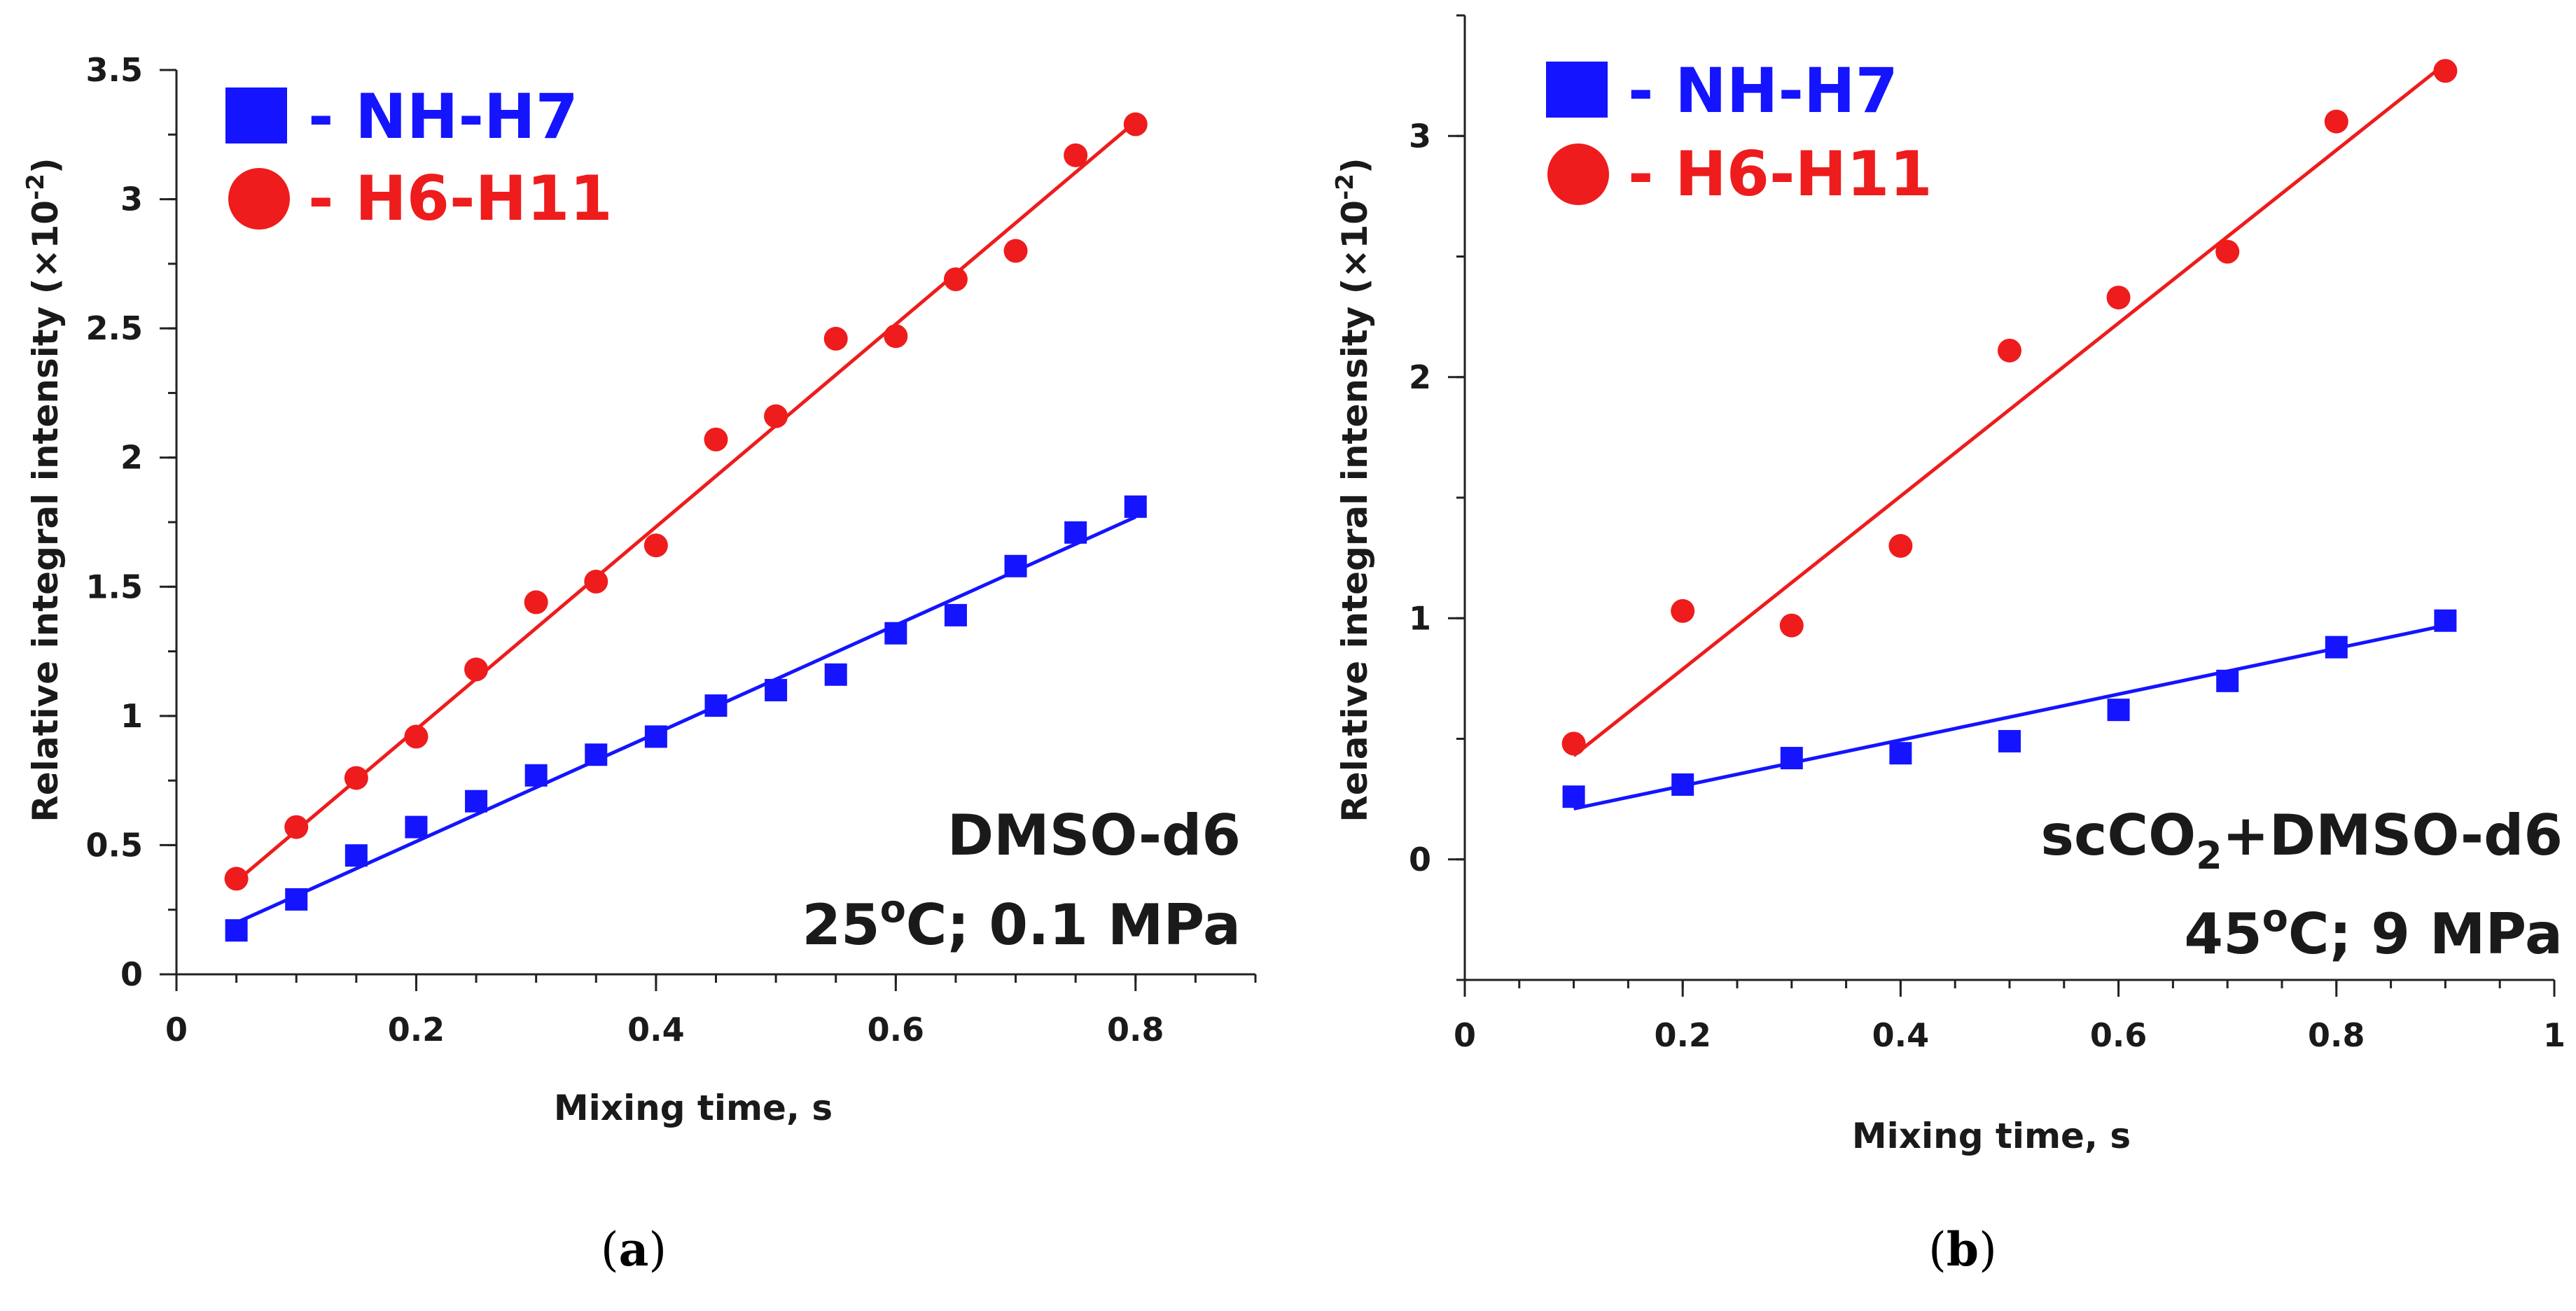  Describe the element at coordinates (416, 1030) in the screenshot. I see `chart-a-x-tick-label: 0.2` at that location.